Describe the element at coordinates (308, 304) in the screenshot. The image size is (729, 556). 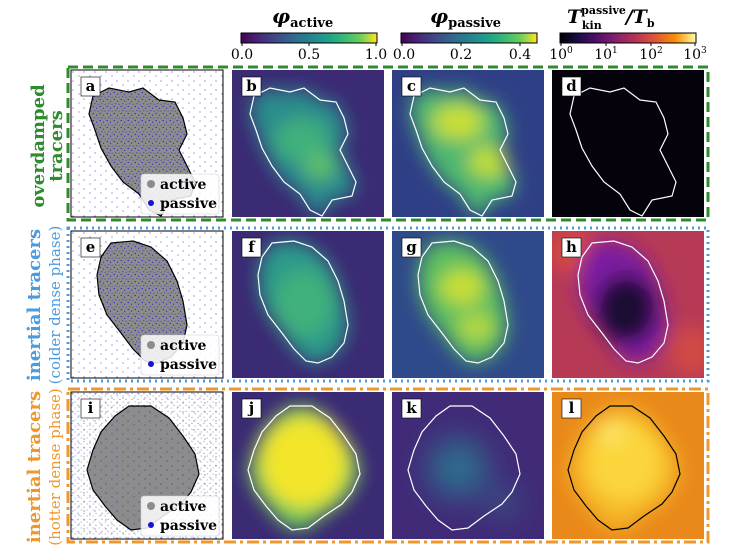
I see `panel-f: f` at that location.